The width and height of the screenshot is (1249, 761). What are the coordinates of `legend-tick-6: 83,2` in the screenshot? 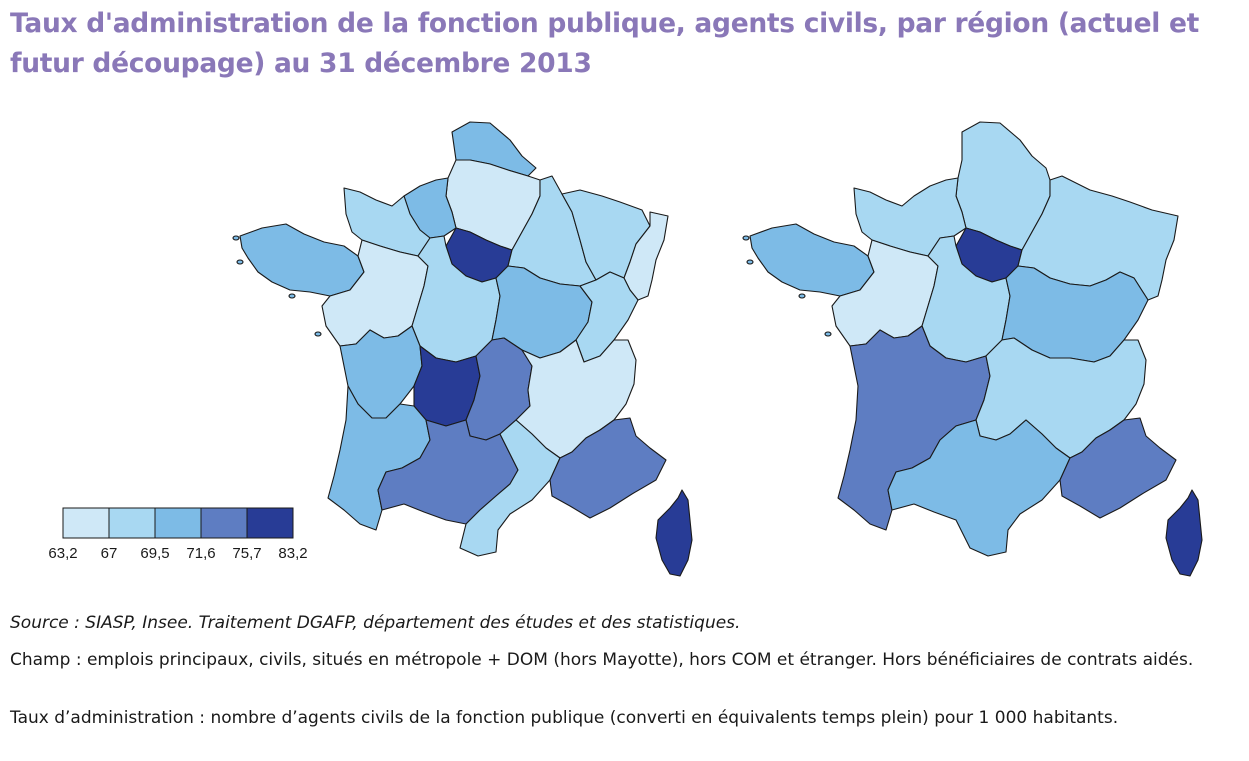 It's located at (292, 553).